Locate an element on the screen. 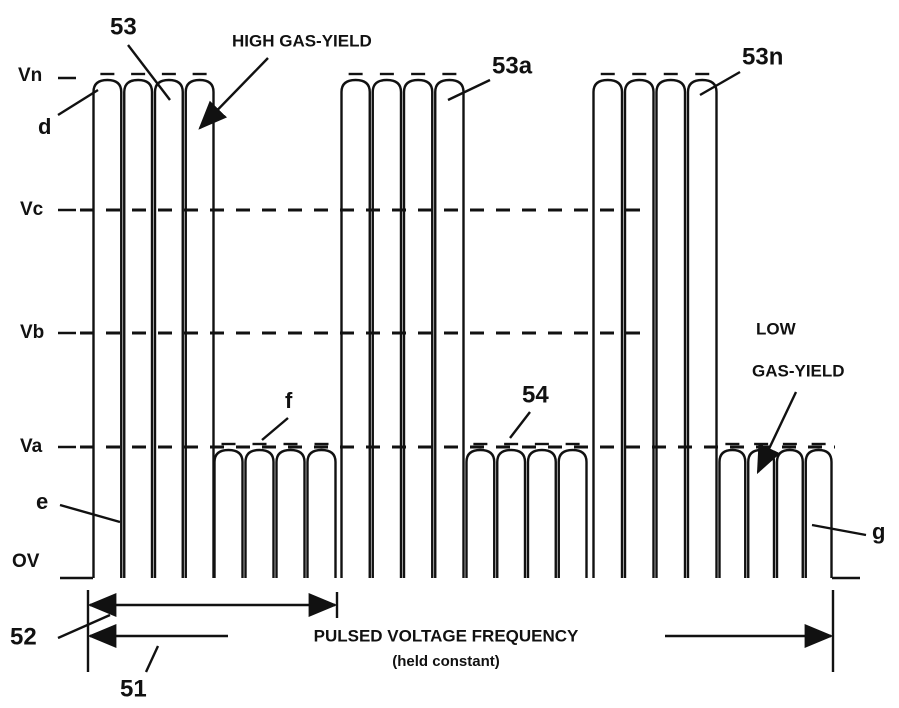  frequency-note: (held constant) is located at coordinates (446, 661).